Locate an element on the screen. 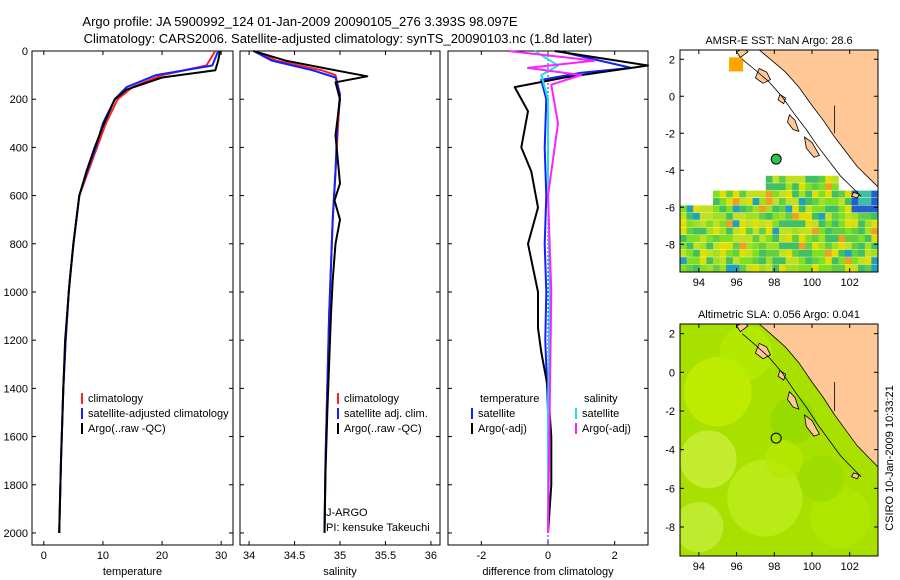 This screenshot has width=900, height=580. legend-label: satellite is located at coordinates (600, 414).